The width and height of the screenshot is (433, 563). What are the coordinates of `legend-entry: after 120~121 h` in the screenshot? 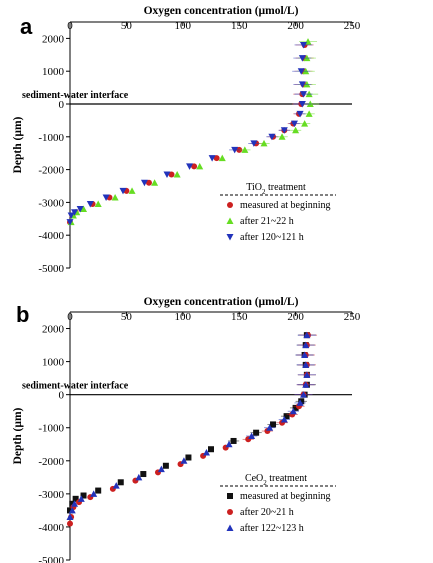 It's located at (272, 237).